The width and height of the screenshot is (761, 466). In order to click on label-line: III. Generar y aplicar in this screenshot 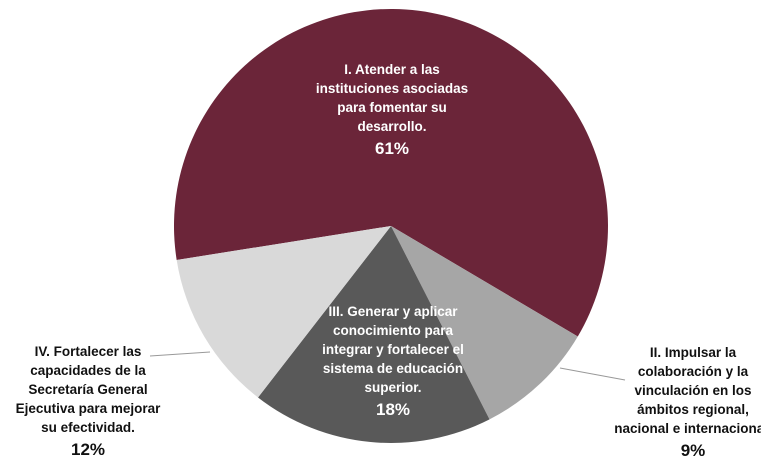, I will do `click(393, 311)`.